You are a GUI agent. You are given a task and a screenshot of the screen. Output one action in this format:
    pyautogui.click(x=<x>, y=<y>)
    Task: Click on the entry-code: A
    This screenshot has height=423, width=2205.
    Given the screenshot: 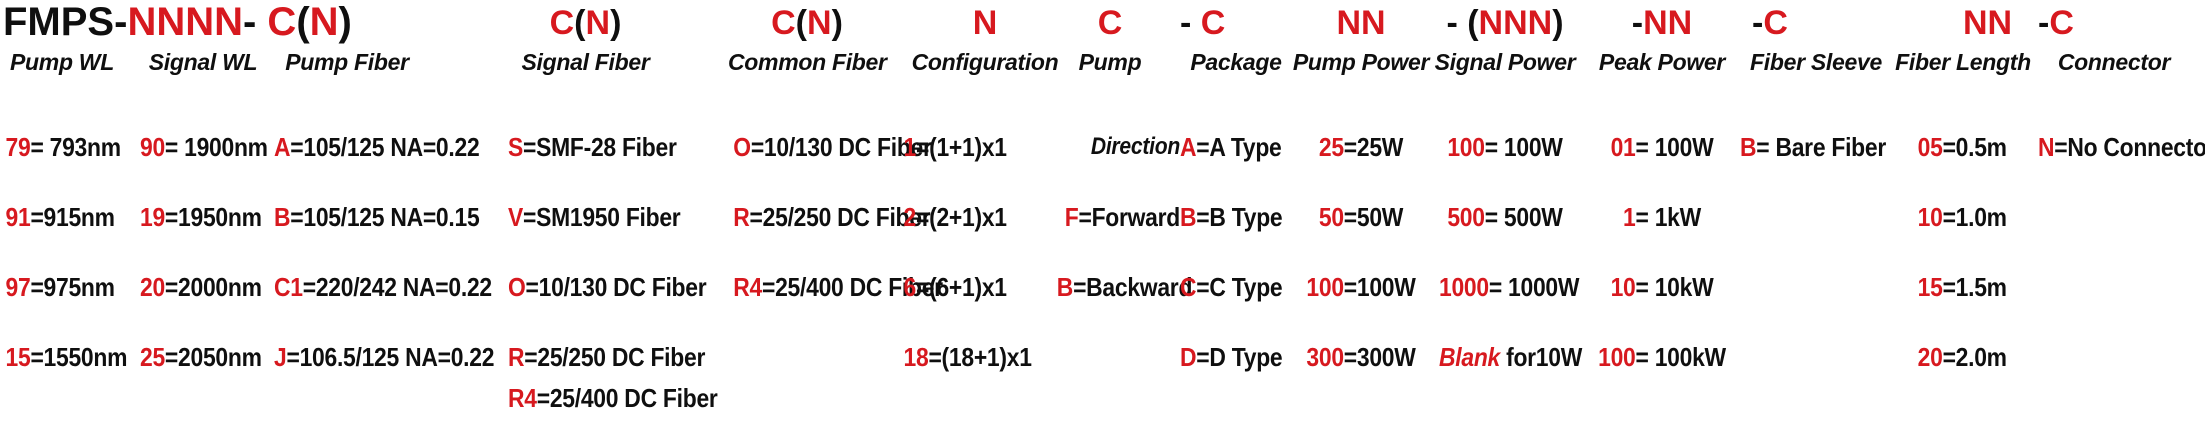 What is the action you would take?
    pyautogui.click(x=1188, y=147)
    